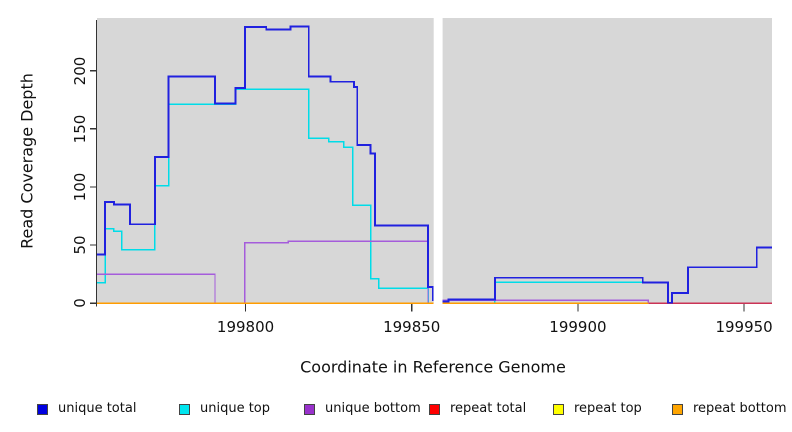 The image size is (792, 432). Describe the element at coordinates (235, 408) in the screenshot. I see `legend-item-label: unique top` at that location.